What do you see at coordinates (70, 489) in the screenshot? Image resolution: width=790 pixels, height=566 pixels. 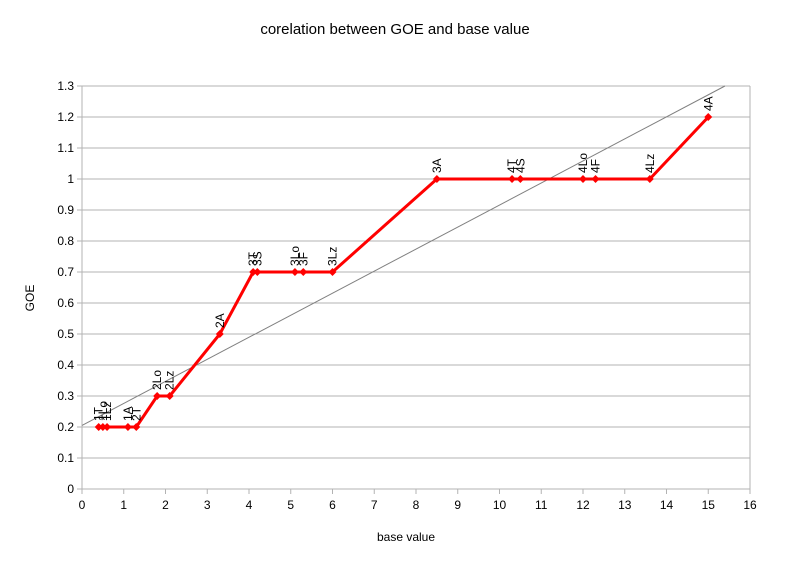 I see `y-tick-label: 0` at bounding box center [70, 489].